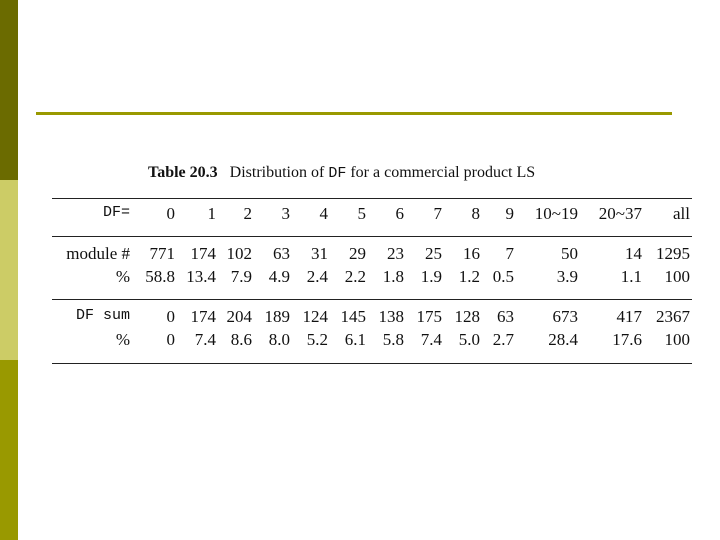 This screenshot has width=720, height=540. I want to click on table-cell: 16, so click(471, 253).